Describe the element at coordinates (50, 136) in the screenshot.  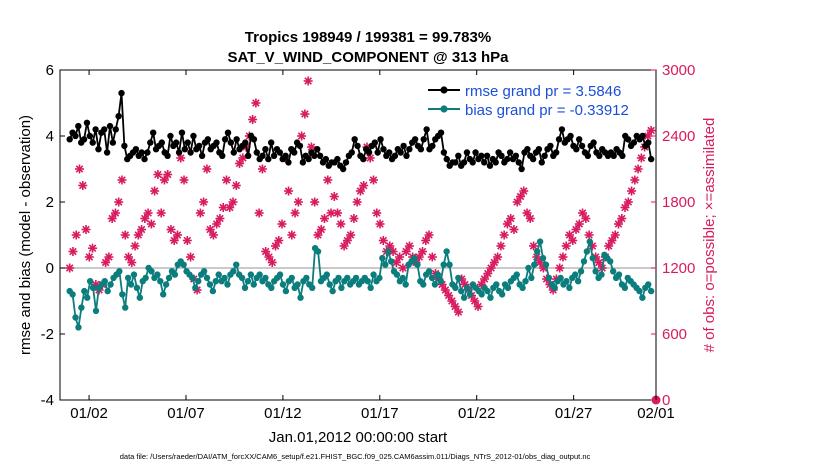
I see `y-left-tick-label: 4` at that location.